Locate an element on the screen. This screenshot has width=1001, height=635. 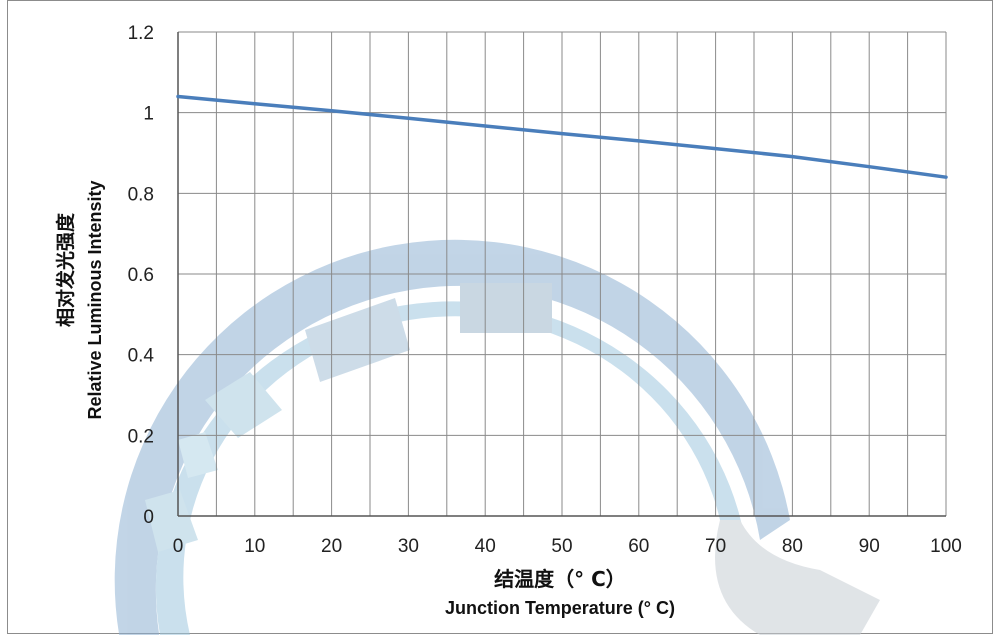
x-tick-label: 40 is located at coordinates (485, 546).